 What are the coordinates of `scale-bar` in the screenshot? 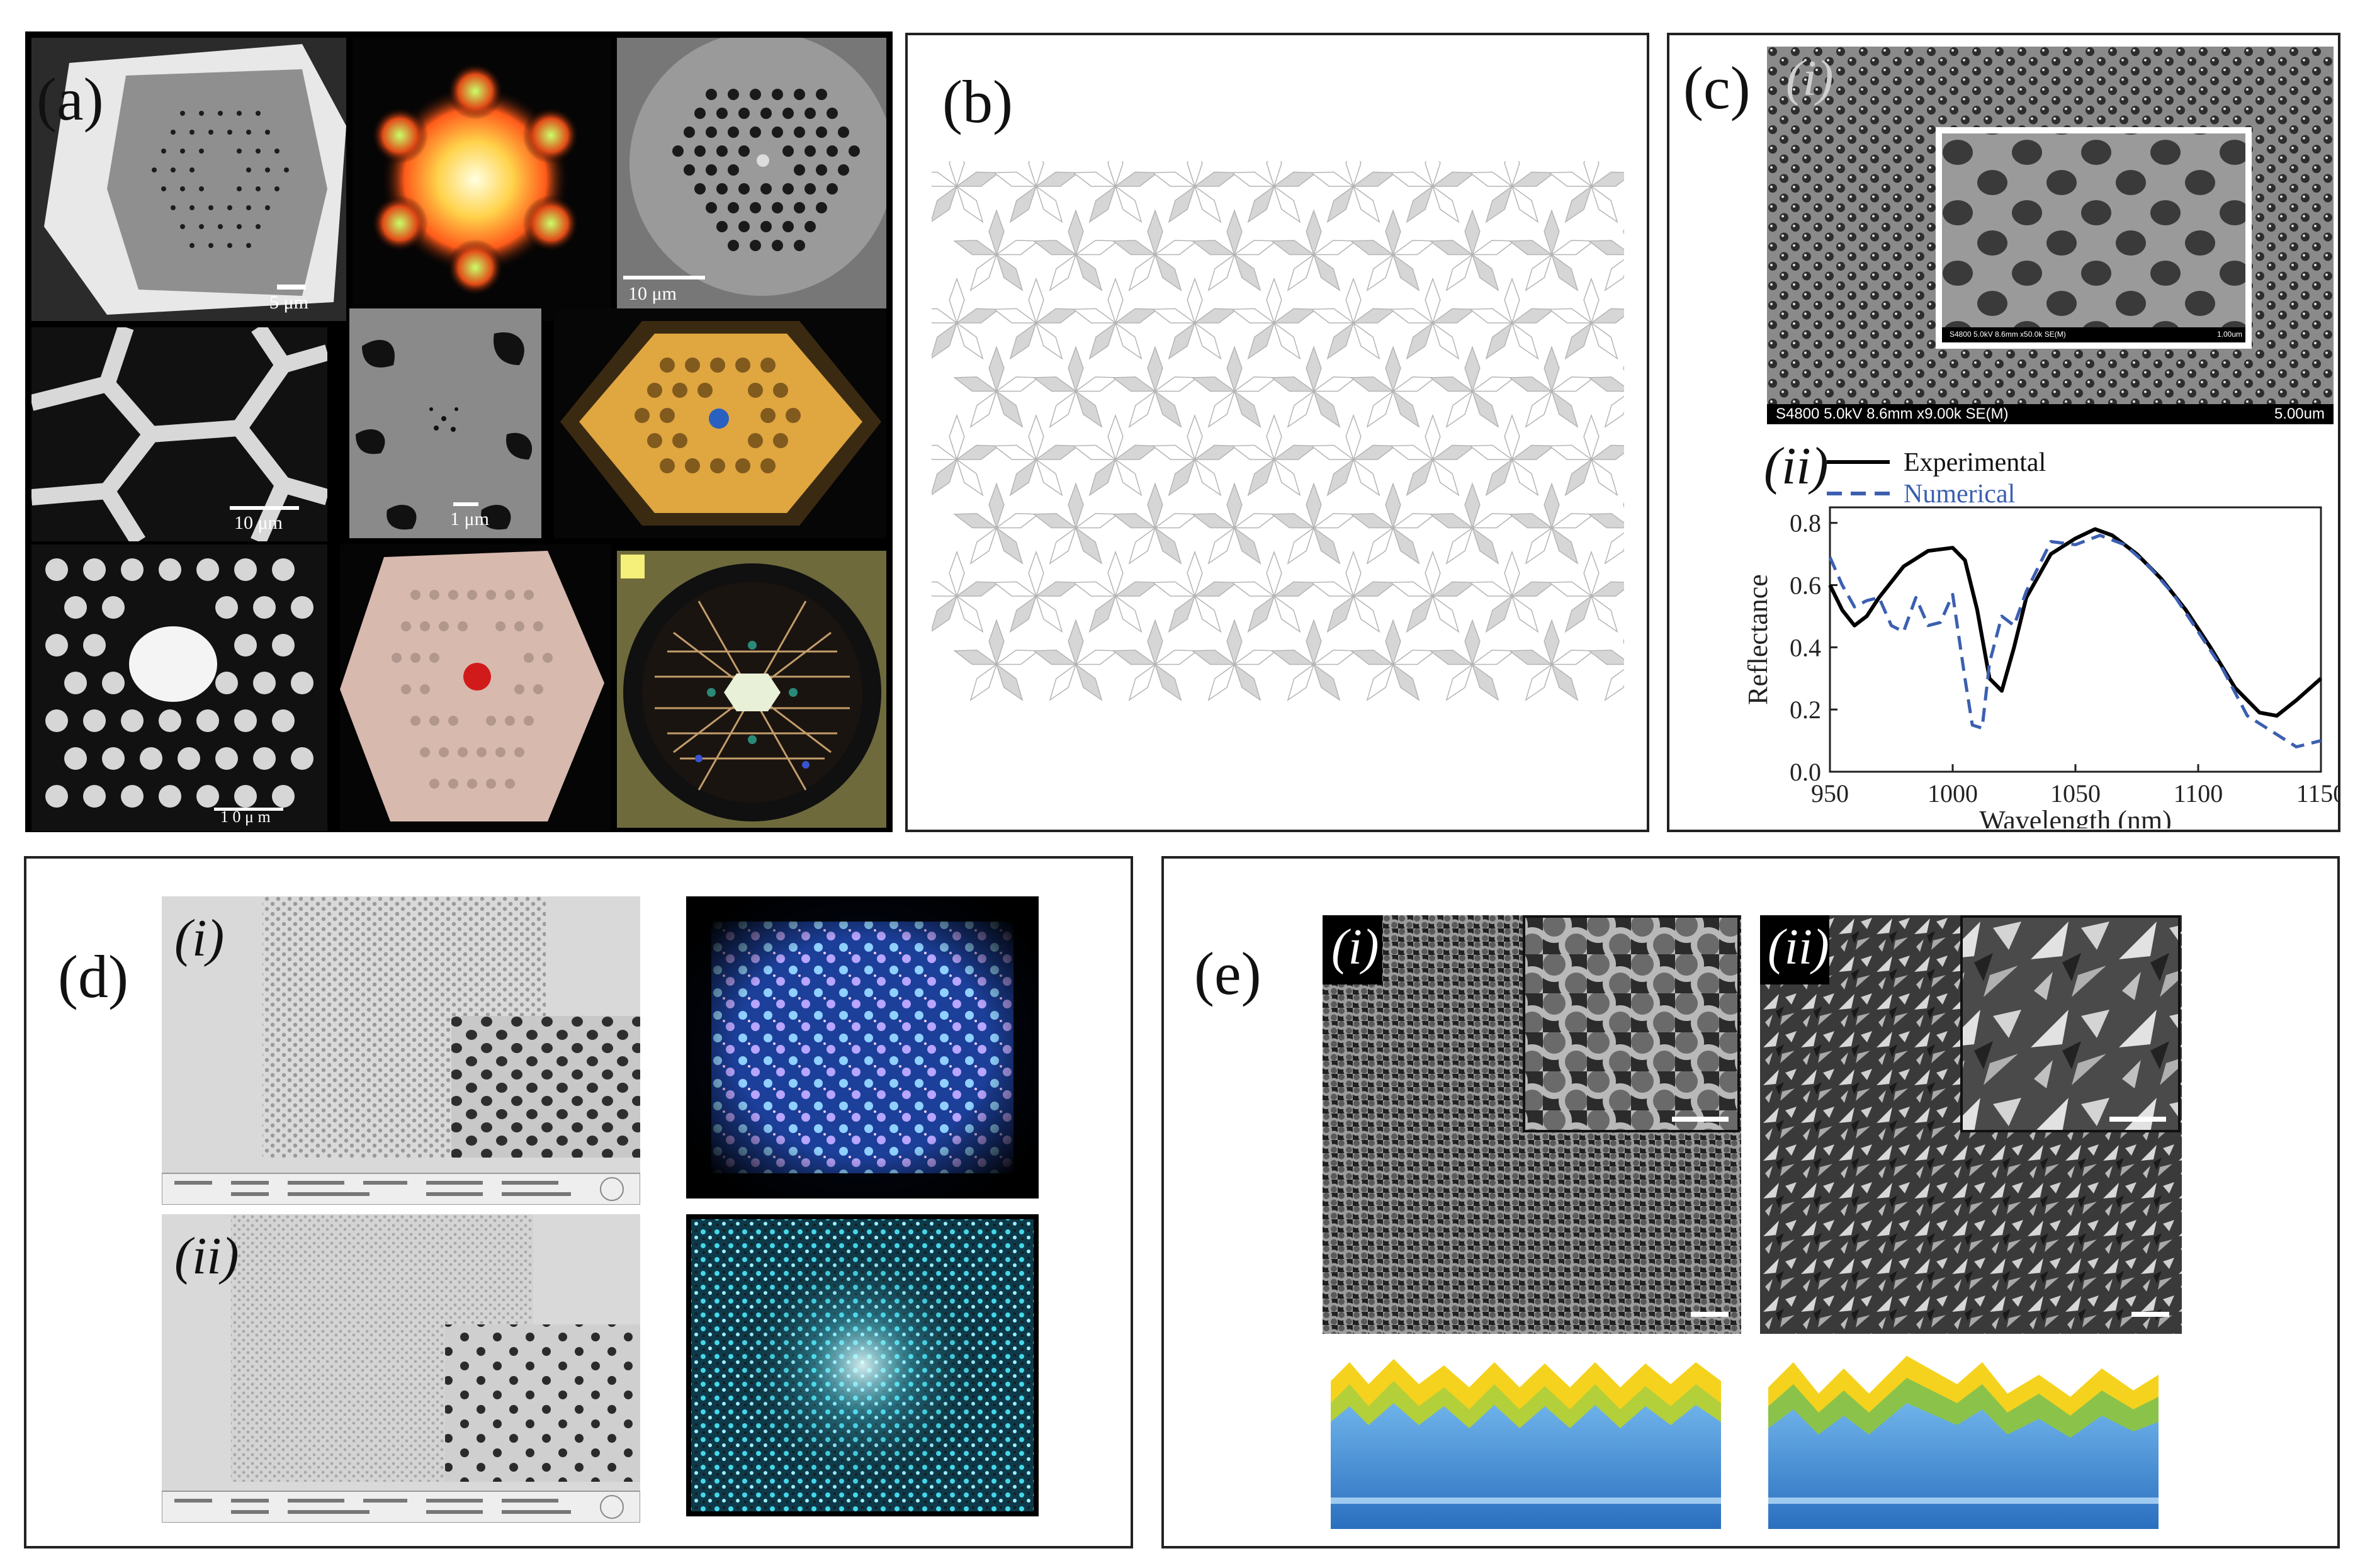 It's located at (291, 287).